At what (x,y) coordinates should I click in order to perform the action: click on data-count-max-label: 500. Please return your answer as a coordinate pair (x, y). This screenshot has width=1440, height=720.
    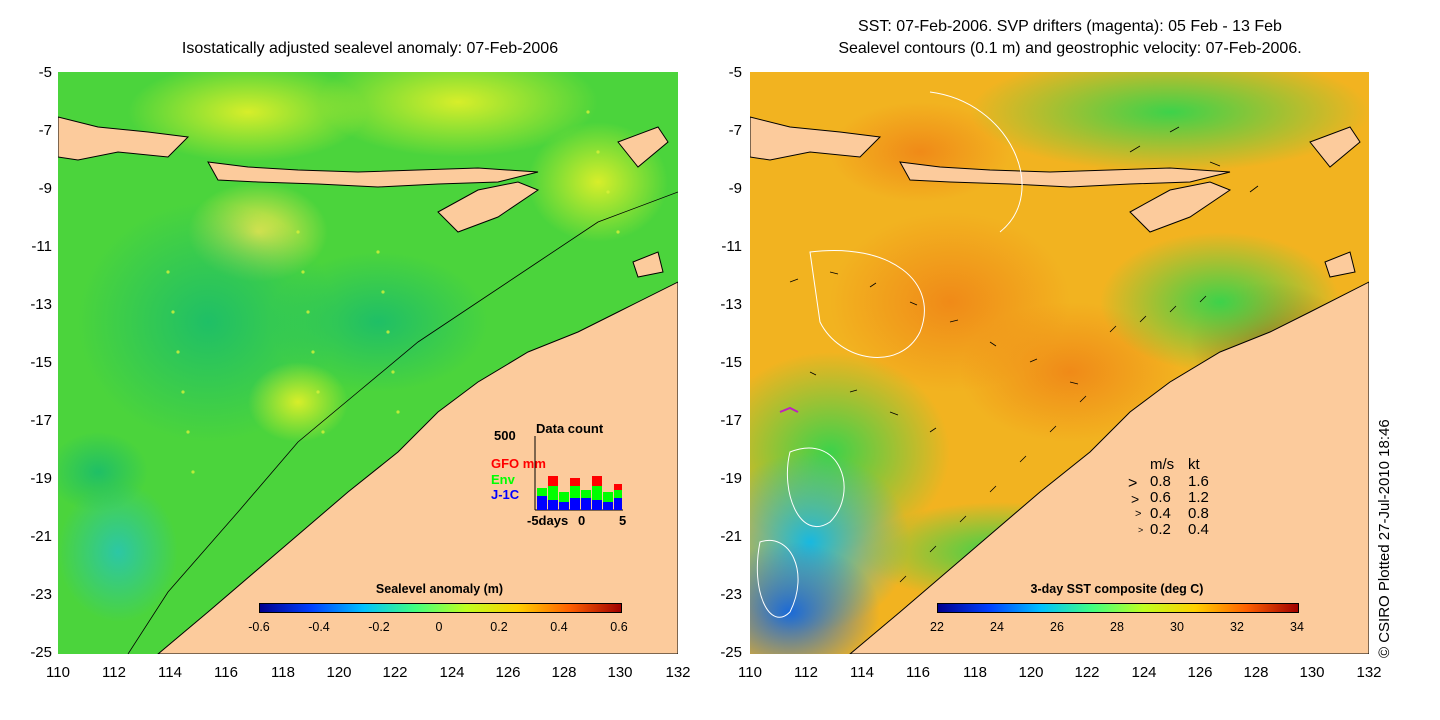
    Looking at the image, I should click on (505, 435).